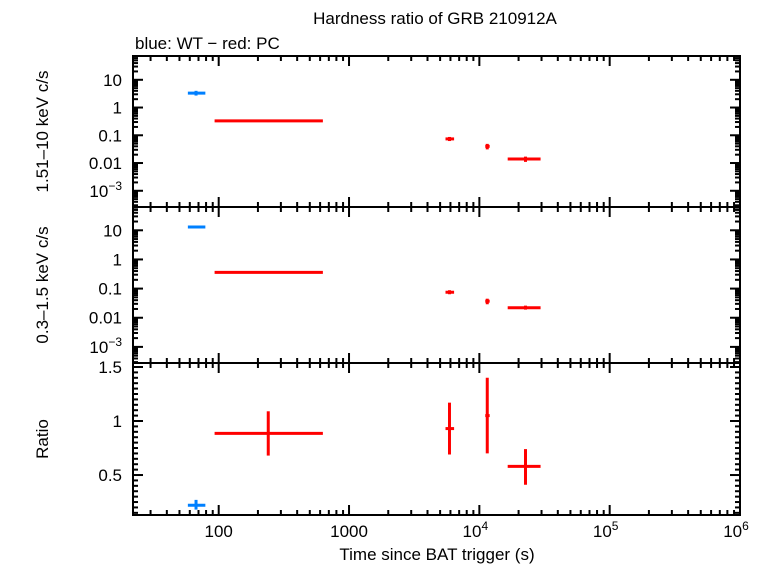  I want to click on x-tick-label: 100, so click(219, 531).